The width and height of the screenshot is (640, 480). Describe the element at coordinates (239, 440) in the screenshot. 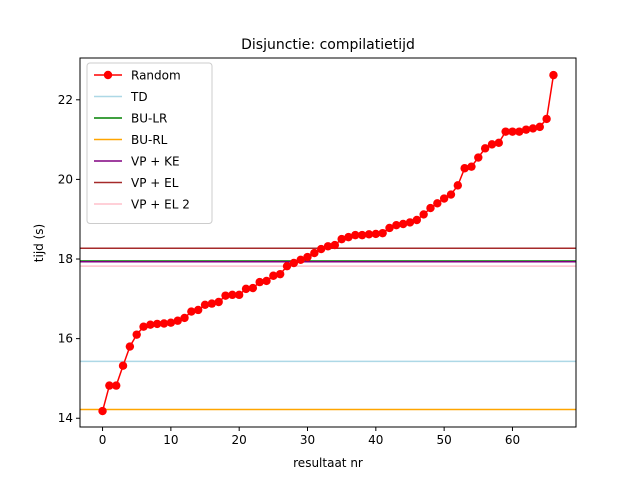

I see `x-tick-label: 20` at that location.